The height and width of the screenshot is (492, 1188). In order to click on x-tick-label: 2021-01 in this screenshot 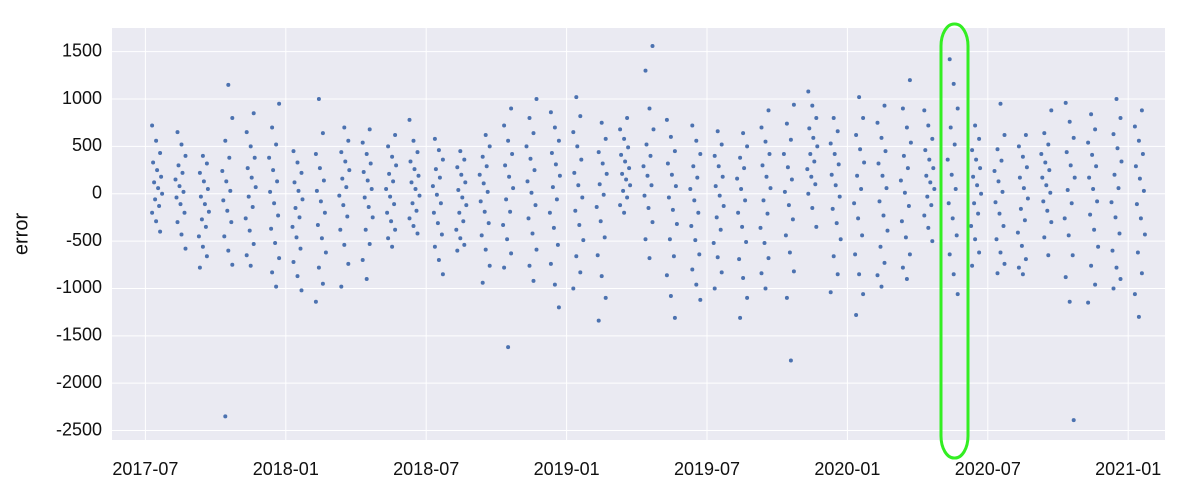, I will do `click(1128, 469)`.